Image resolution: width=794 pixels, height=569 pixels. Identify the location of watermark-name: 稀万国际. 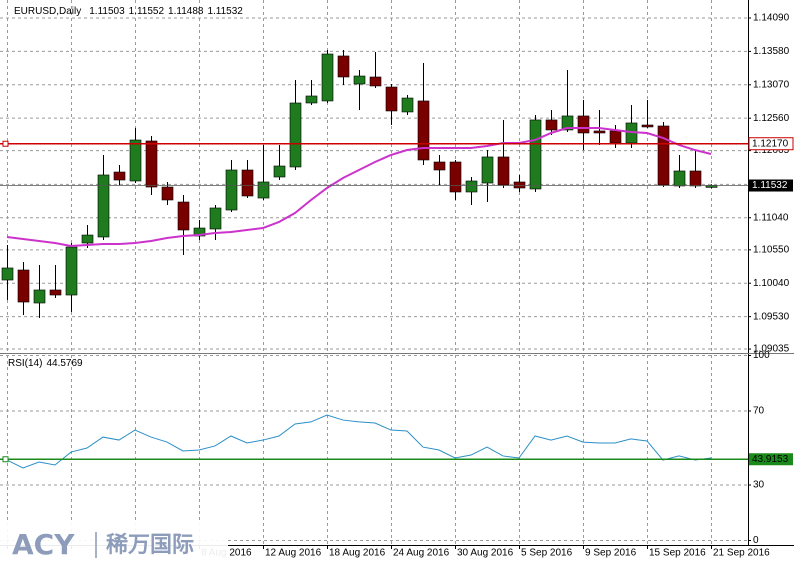
(150, 545).